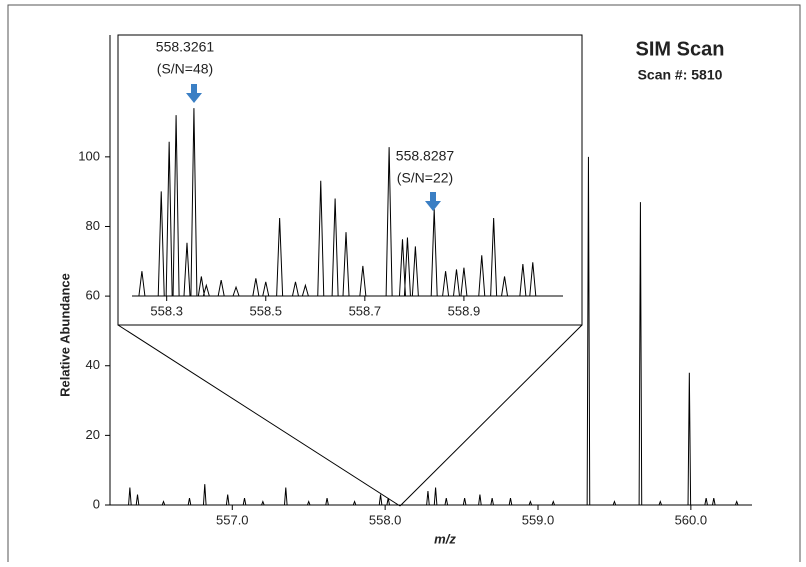  What do you see at coordinates (93, 434) in the screenshot?
I see `y-tick-label: 20` at bounding box center [93, 434].